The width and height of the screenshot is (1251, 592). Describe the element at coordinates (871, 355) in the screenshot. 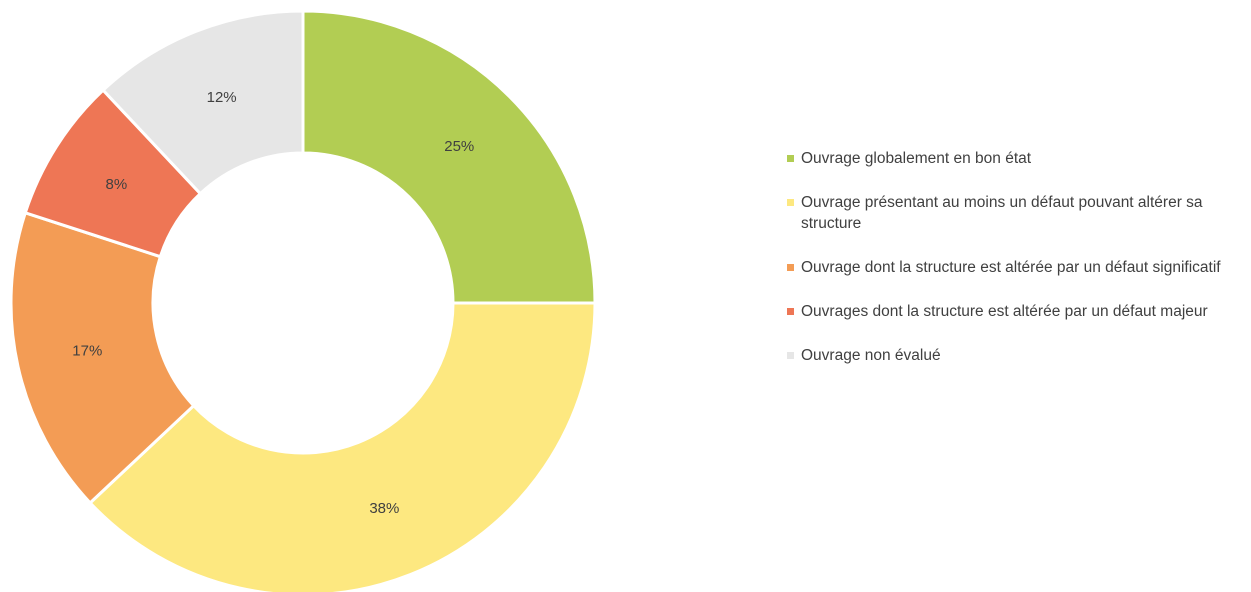

I see `legend-label-non-evalue: Ouvrage non évalué` at that location.